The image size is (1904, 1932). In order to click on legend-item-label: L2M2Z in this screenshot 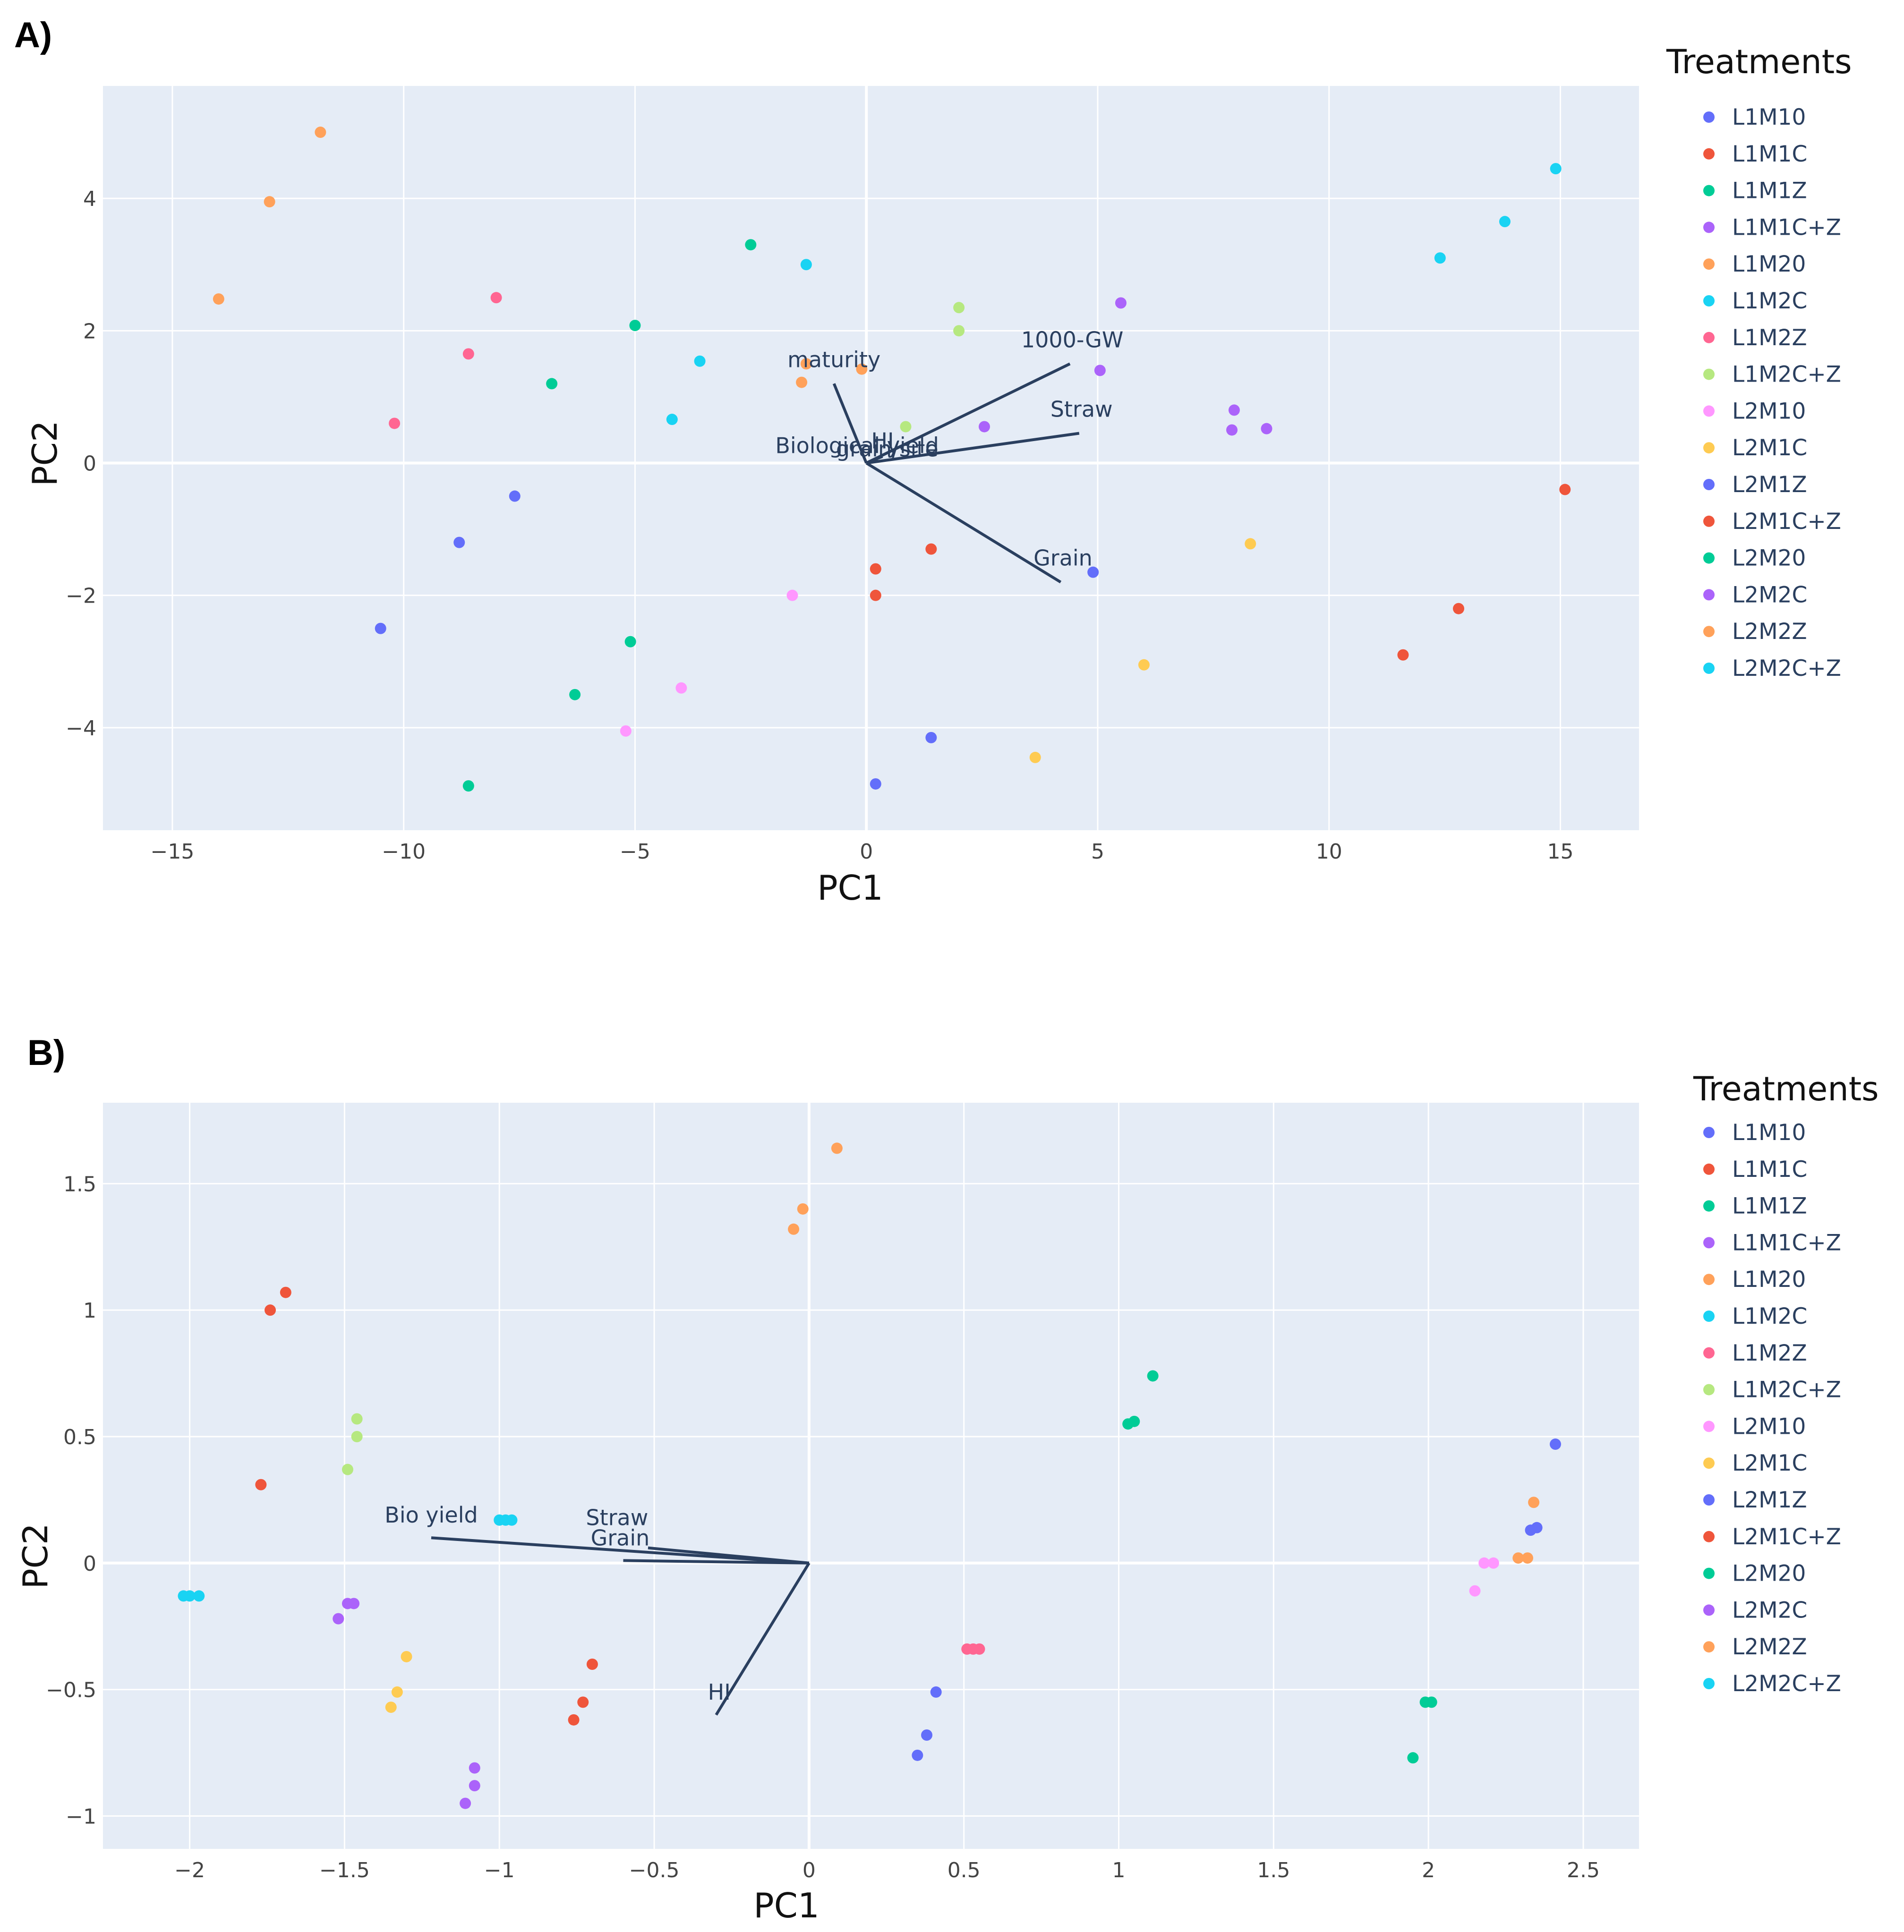, I will do `click(1769, 632)`.